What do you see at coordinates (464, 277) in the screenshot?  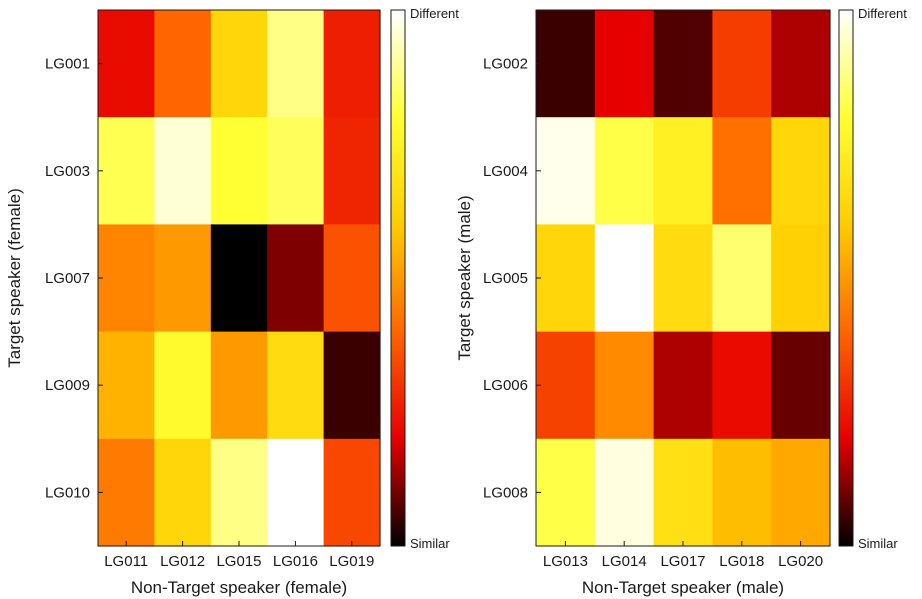 I see `y-axis-label: Target speaker (male)` at bounding box center [464, 277].